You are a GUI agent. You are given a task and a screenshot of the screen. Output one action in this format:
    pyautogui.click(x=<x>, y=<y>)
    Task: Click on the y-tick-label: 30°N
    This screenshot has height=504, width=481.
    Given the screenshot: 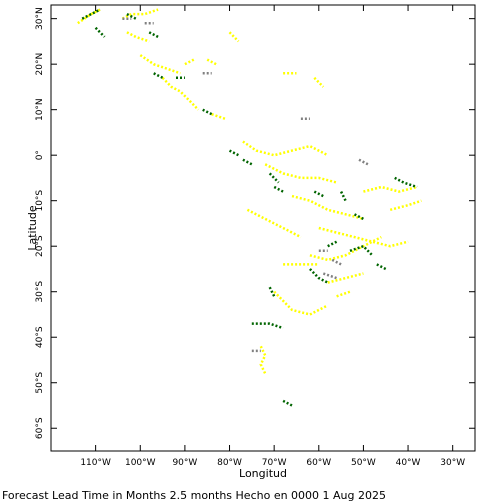 What is the action you would take?
    pyautogui.click(x=40, y=18)
    